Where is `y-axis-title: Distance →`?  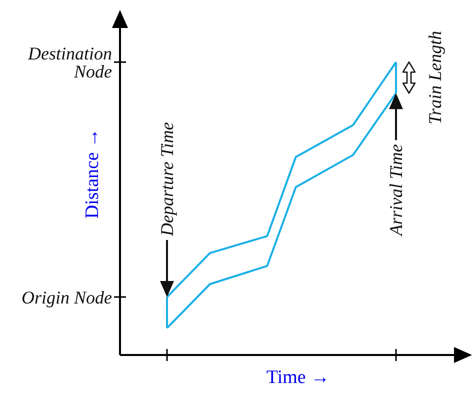
y-axis-title: Distance → is located at coordinates (92, 173).